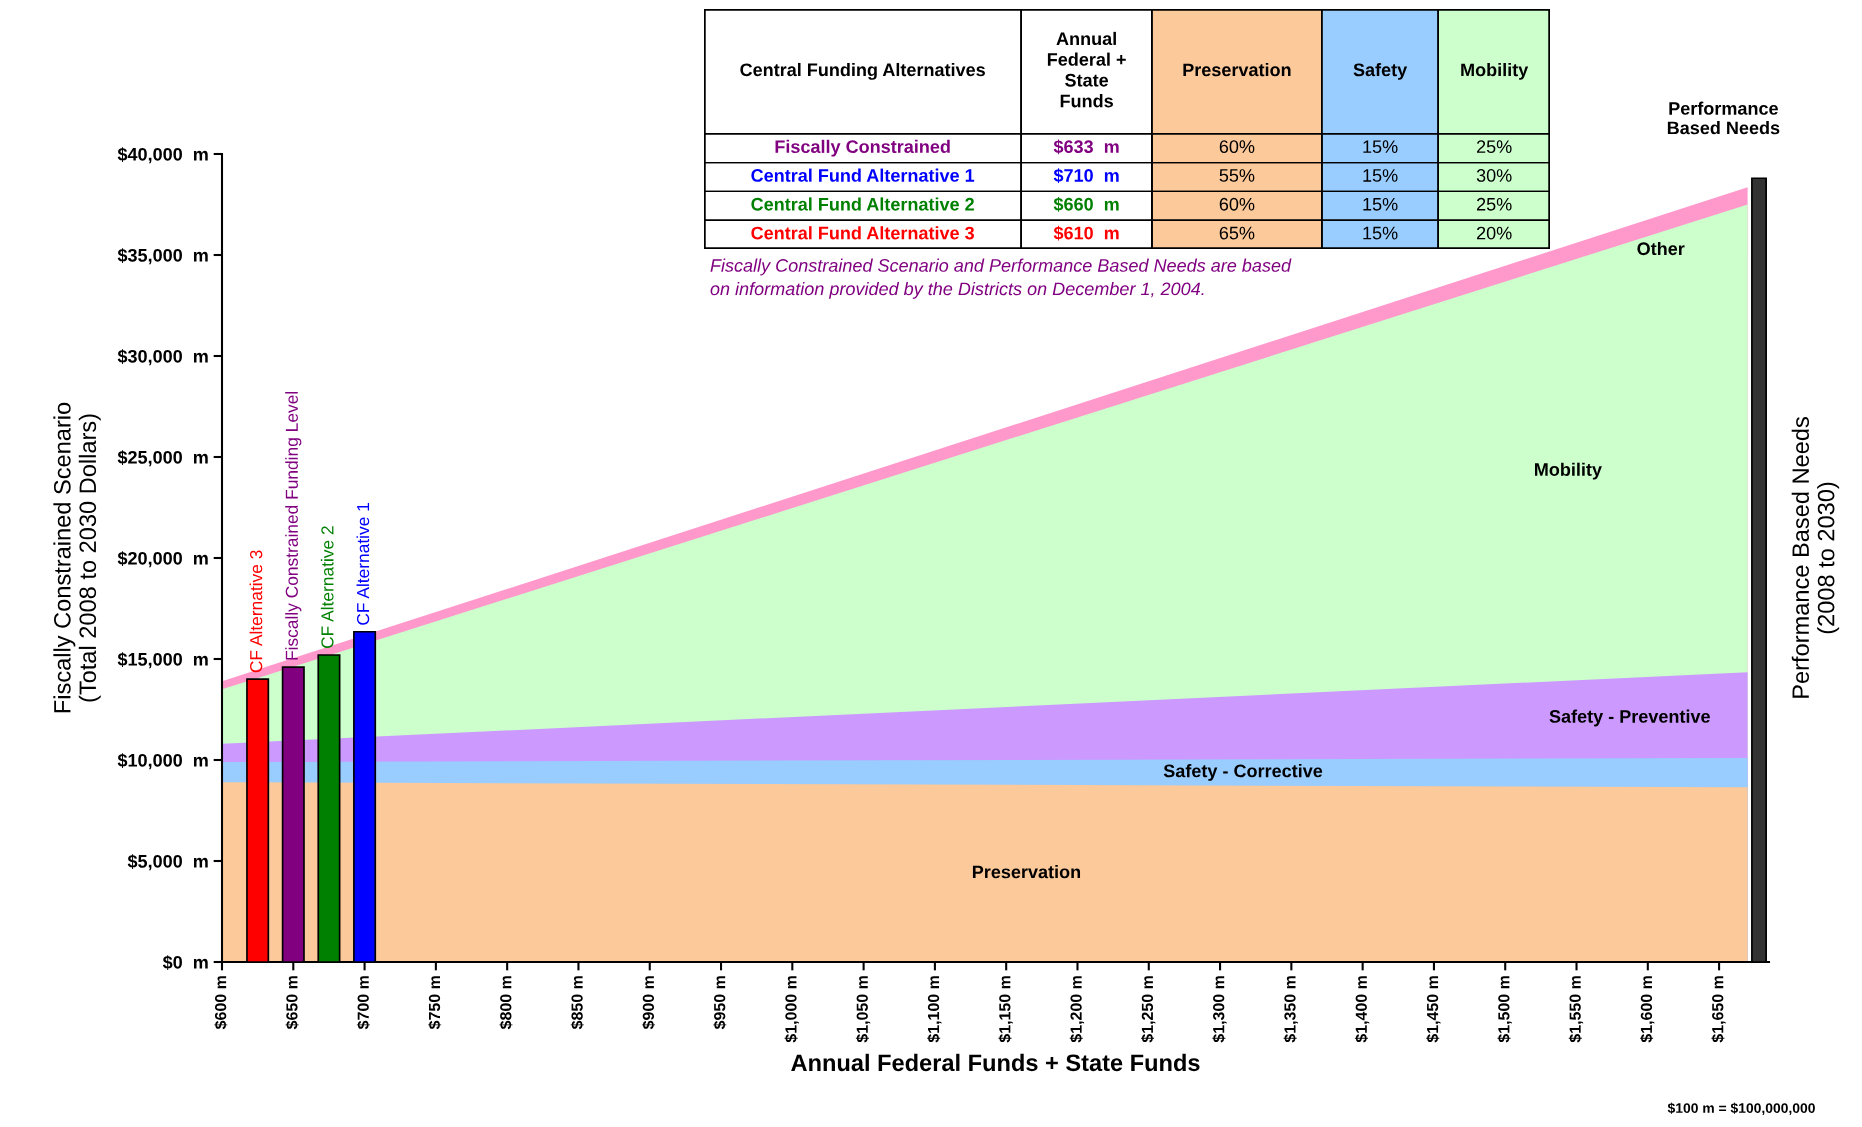  Describe the element at coordinates (862, 148) in the screenshot. I see `category-label: Fiscally Constrained` at that location.